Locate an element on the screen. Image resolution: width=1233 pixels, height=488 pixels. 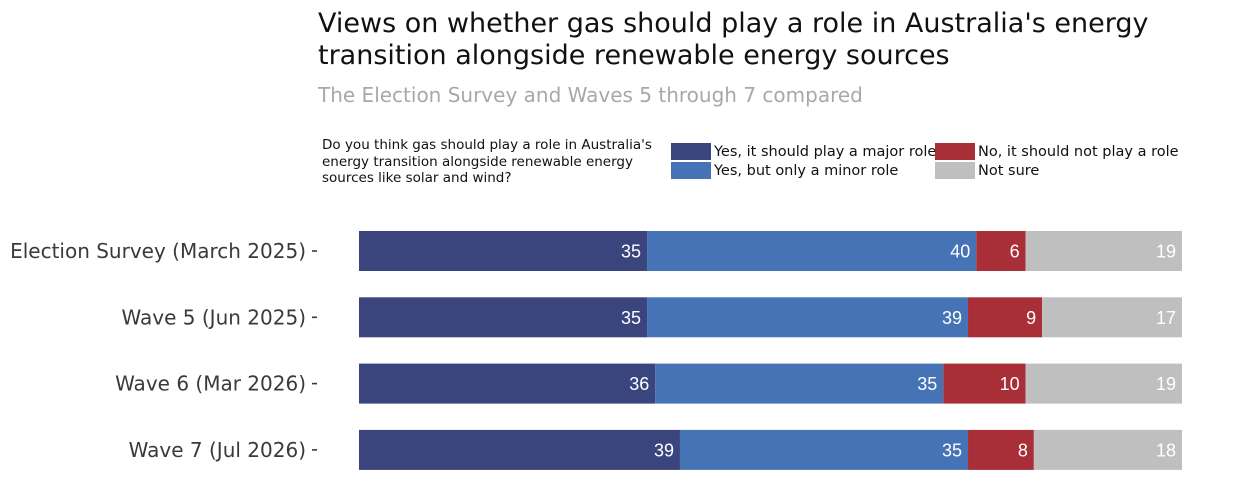
legend-label-minor-role: Yes, but only a minor role is located at coordinates (806, 170).